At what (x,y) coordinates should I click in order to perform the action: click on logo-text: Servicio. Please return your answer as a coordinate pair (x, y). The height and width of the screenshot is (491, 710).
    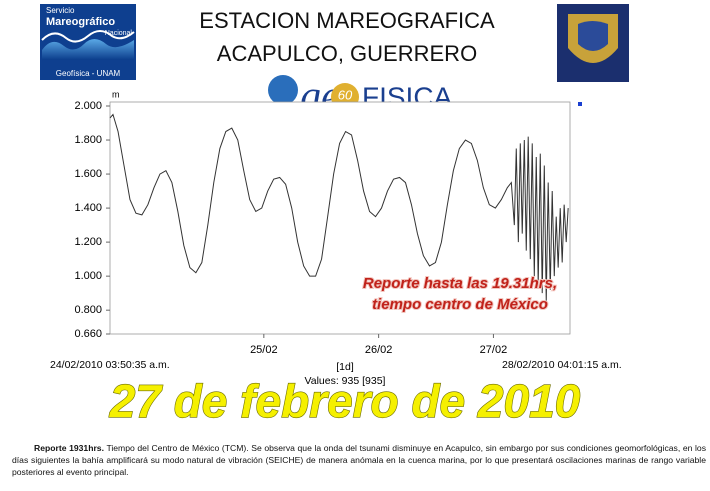
    Looking at the image, I should click on (60, 10).